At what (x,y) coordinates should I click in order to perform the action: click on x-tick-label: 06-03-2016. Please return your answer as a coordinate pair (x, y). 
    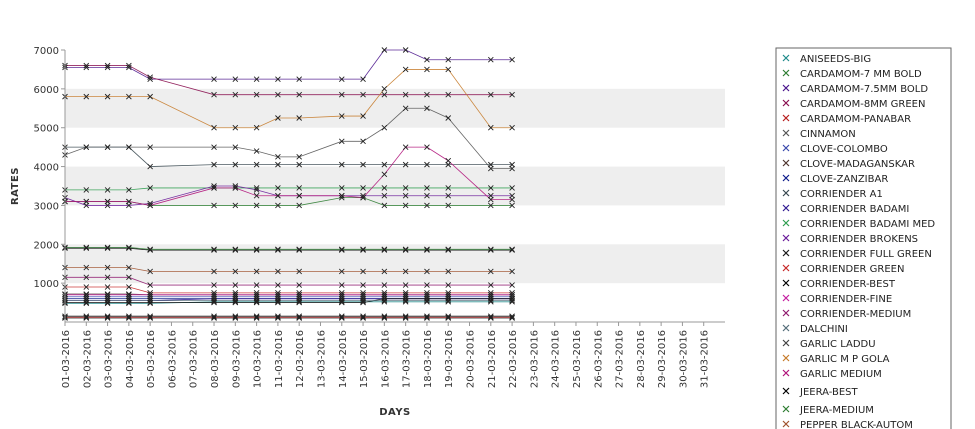
    Looking at the image, I should click on (172, 359).